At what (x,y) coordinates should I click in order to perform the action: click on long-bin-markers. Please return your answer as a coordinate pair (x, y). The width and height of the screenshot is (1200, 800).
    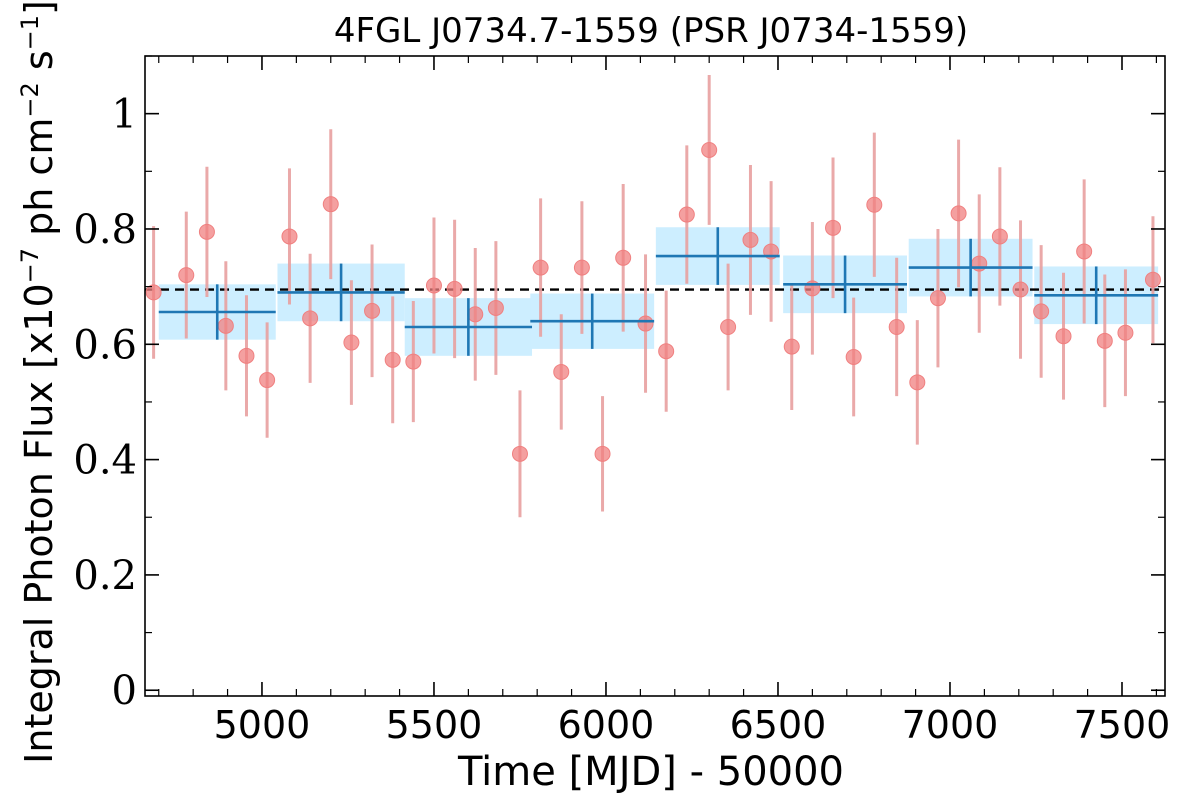
    Looking at the image, I should click on (658, 291).